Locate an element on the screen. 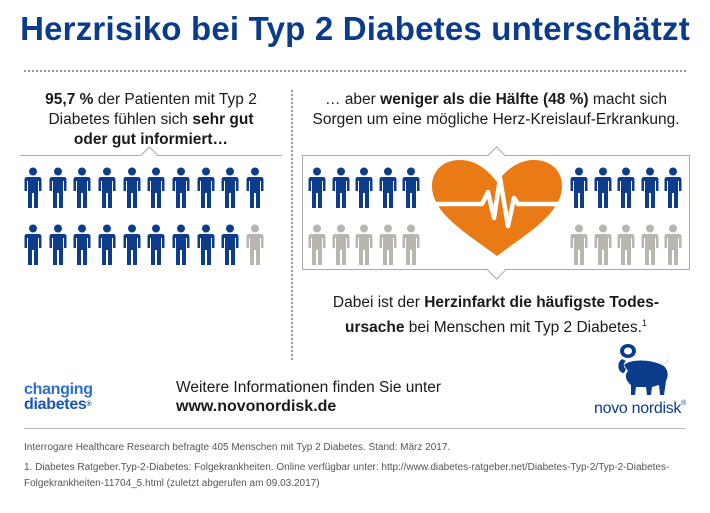  apis-bull-logo-icon is located at coordinates (643, 369).